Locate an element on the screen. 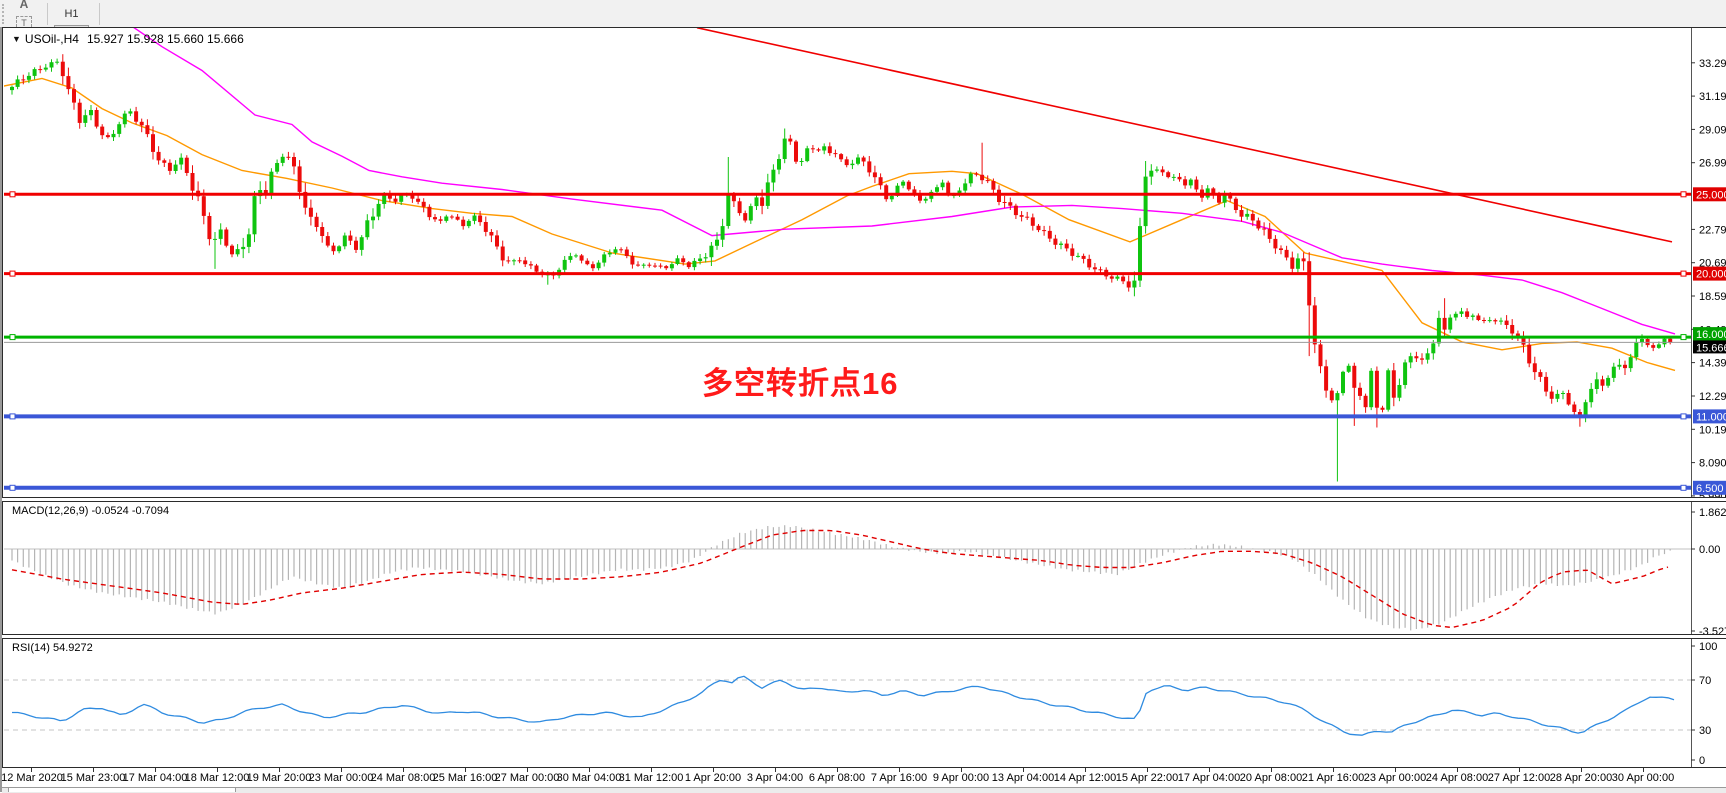  time-axis-label: 1 Apr 20:00 is located at coordinates (713, 778).